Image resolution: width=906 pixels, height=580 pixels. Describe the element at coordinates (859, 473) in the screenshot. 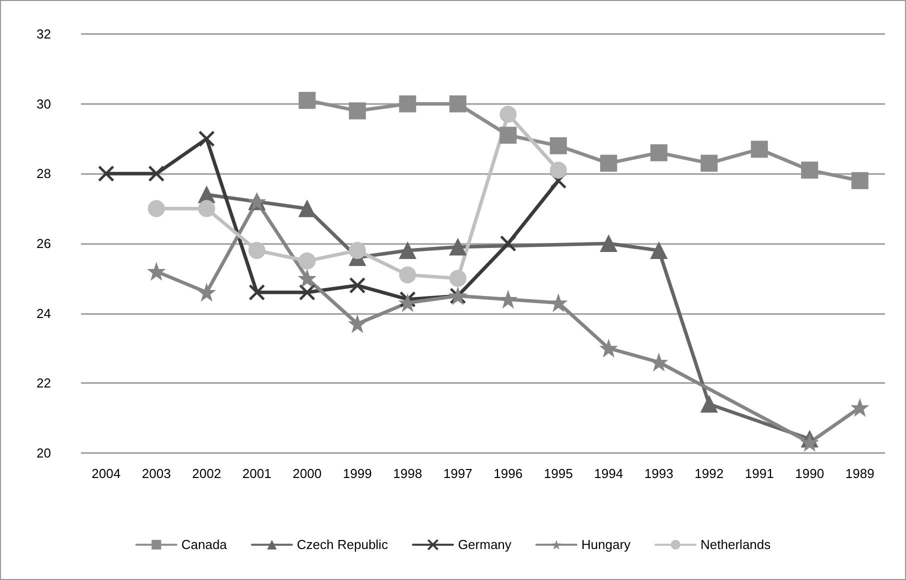

I see `x-tick-label: 1989` at that location.